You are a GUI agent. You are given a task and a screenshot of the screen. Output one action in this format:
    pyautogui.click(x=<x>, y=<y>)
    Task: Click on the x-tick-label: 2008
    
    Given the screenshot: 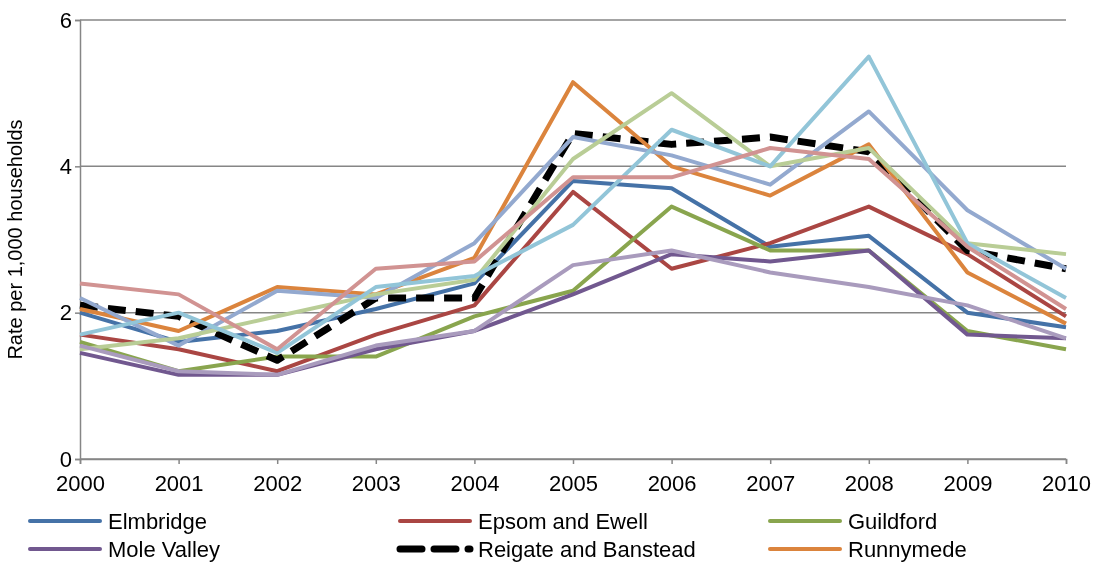 What is the action you would take?
    pyautogui.click(x=869, y=484)
    